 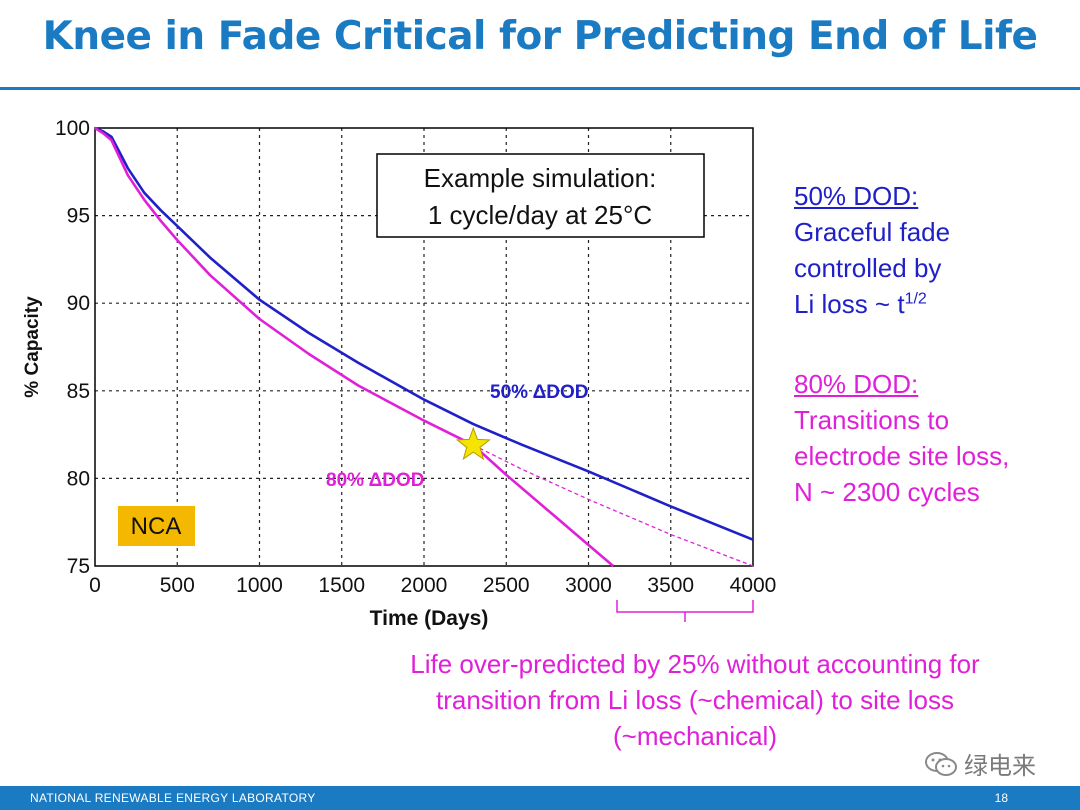 What do you see at coordinates (887, 492) in the screenshot?
I see `side-note-80-line-3: N ~ 2300 cycles` at bounding box center [887, 492].